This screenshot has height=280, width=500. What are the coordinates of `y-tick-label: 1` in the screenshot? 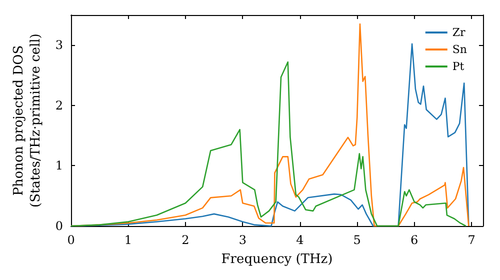 It's located at (59, 165).